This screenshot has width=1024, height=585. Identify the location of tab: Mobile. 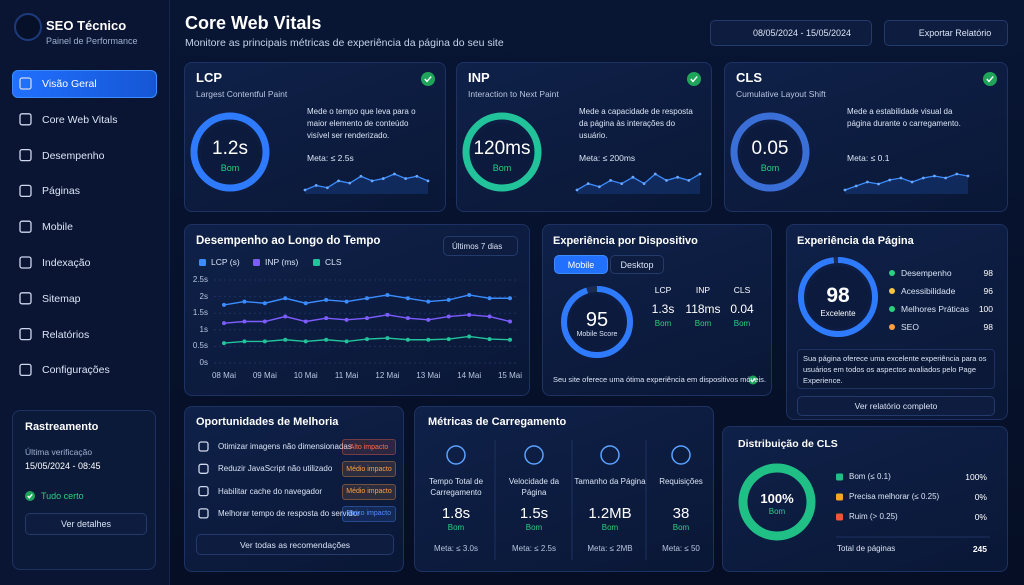
(581, 264).